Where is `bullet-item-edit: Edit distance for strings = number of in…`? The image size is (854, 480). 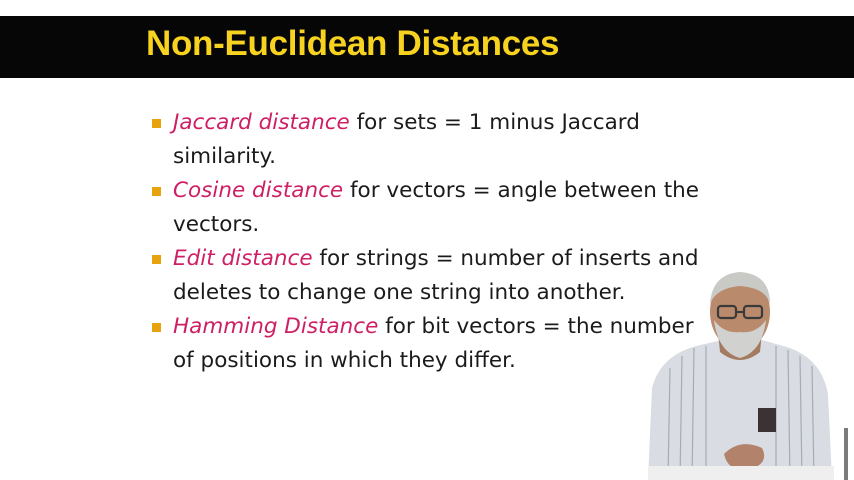
bullet-item-edit: Edit distance for strings = number of in… is located at coordinates (430, 276).